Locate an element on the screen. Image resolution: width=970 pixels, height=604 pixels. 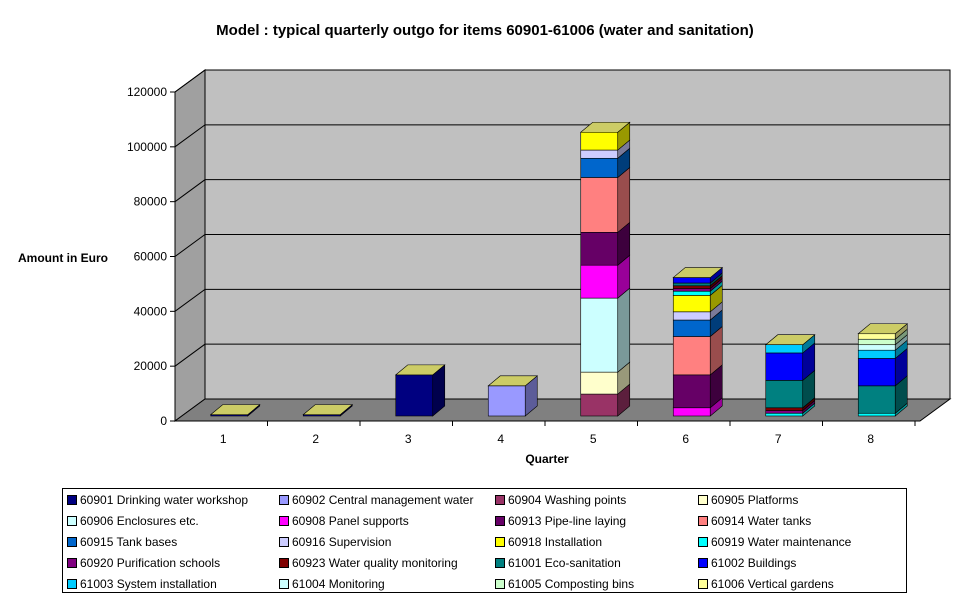
legend-item: 60923 Water quality monitoring is located at coordinates (368, 563).